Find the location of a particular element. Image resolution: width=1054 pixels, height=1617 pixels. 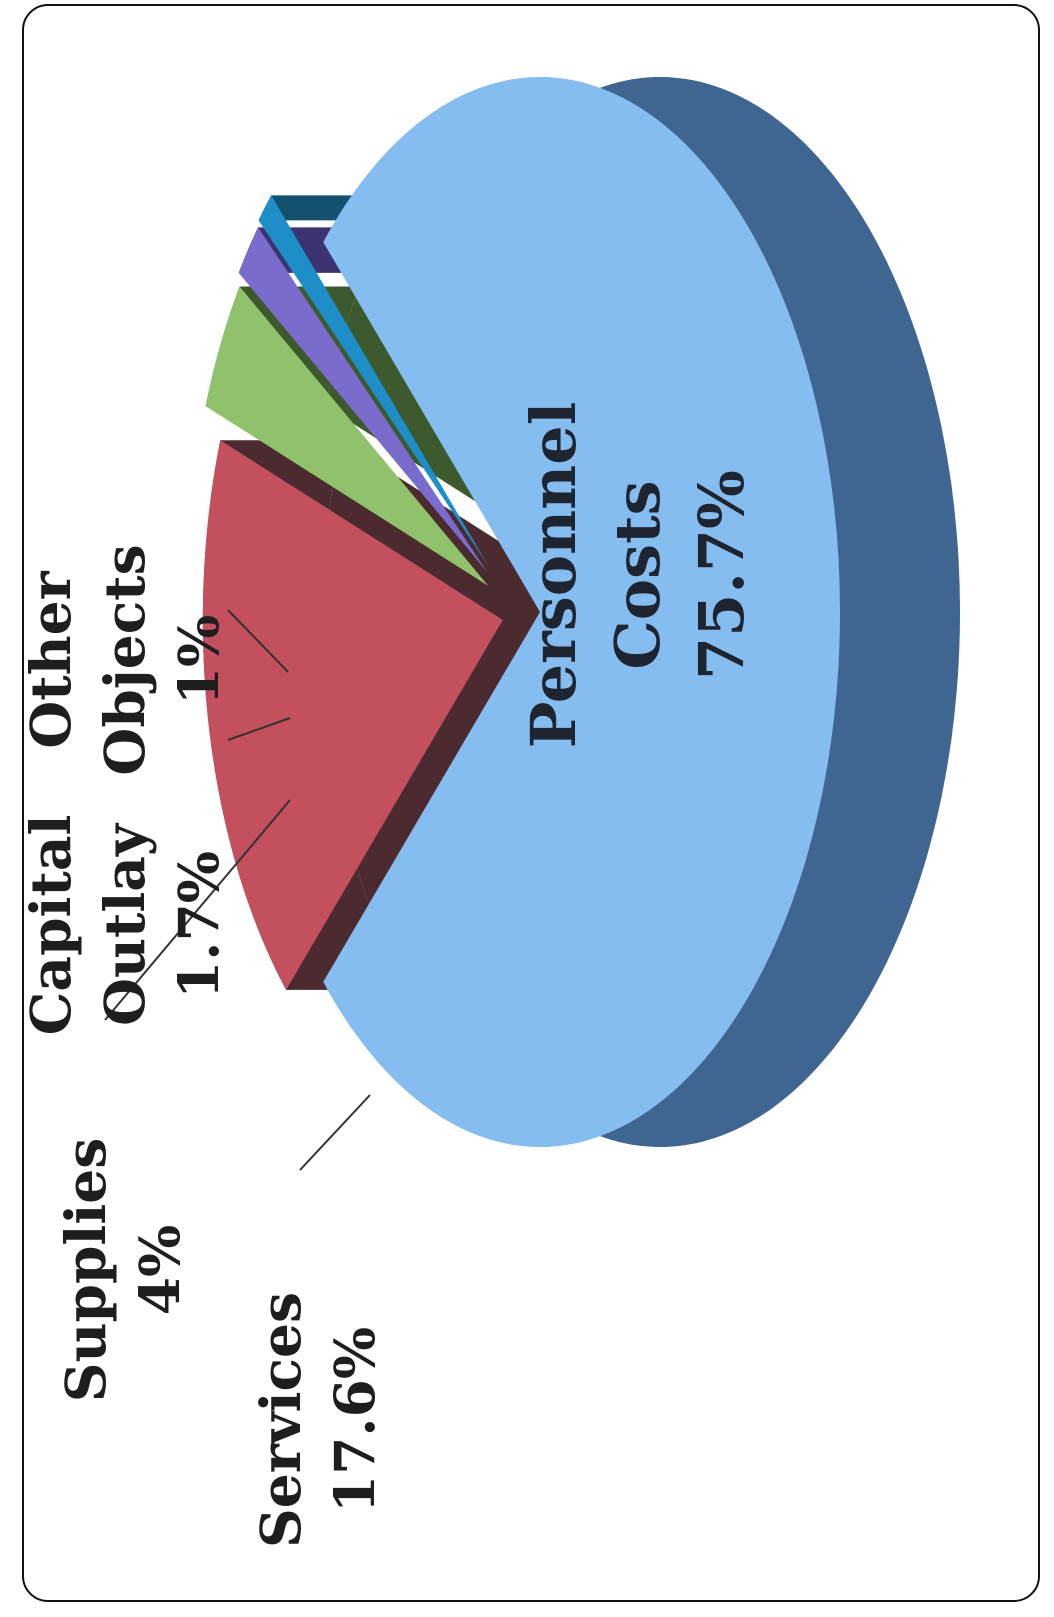

label-line-other-objects-2: 1% is located at coordinates (198, 660).